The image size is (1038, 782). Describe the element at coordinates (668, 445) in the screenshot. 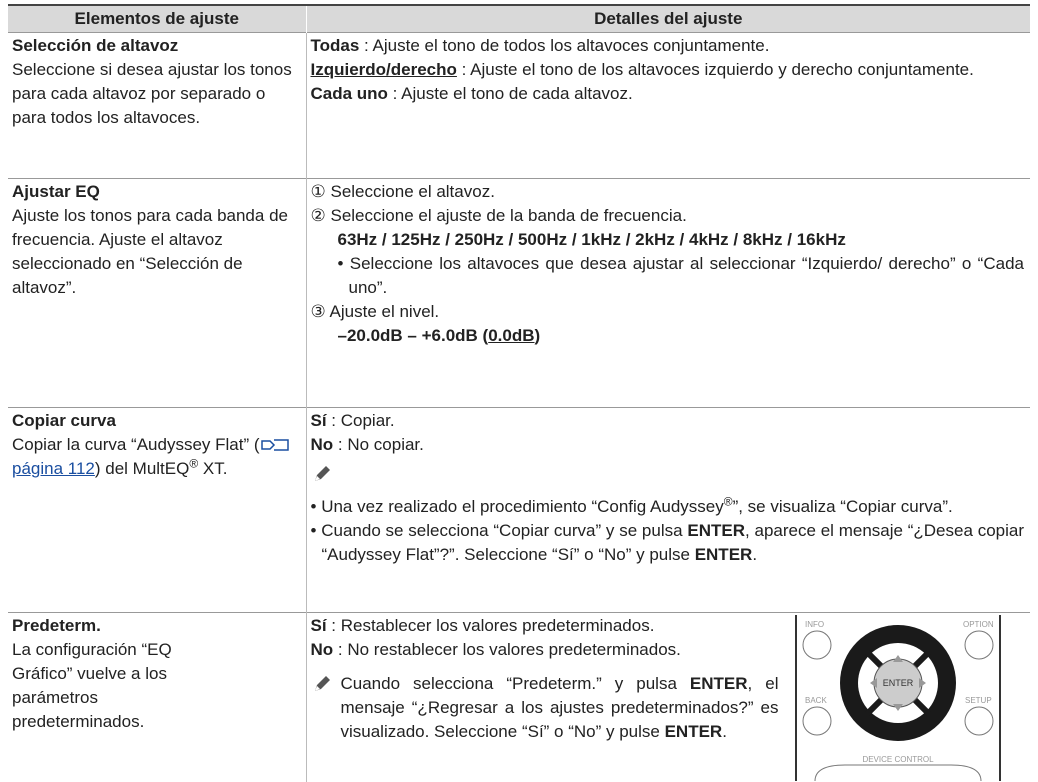

I see `option: No : No copiar.` at that location.